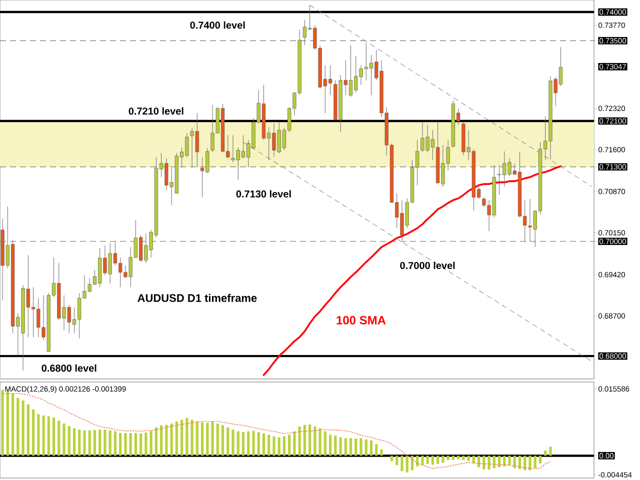 This screenshot has width=640, height=480. What do you see at coordinates (427, 266) in the screenshot?
I see `ref-line-label: 0.7000 level` at bounding box center [427, 266].